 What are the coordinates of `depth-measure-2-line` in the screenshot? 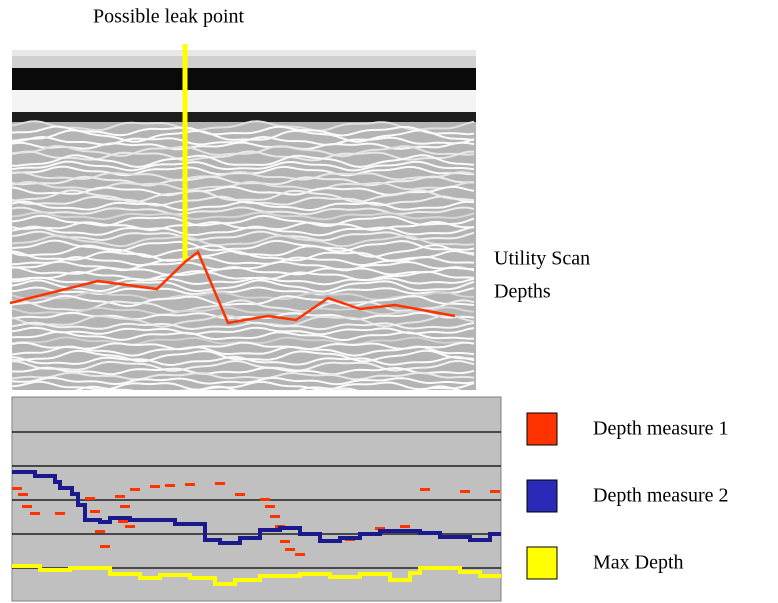 It's located at (256, 507).